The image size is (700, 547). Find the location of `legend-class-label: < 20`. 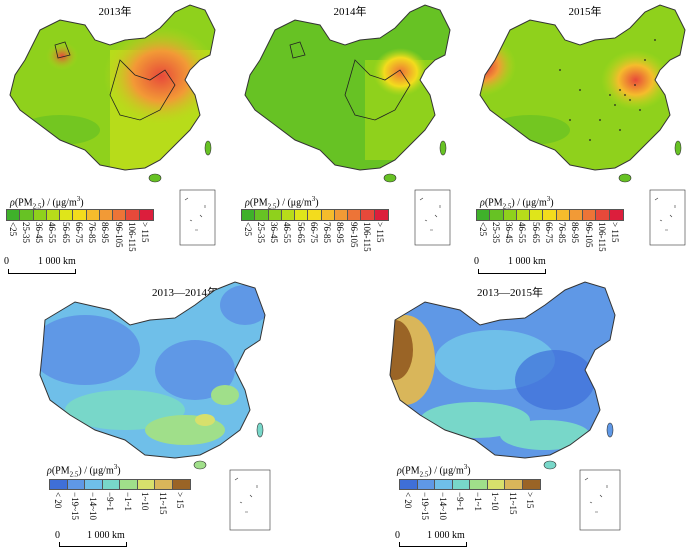

legend-class-label: < 20 is located at coordinates (407, 500).